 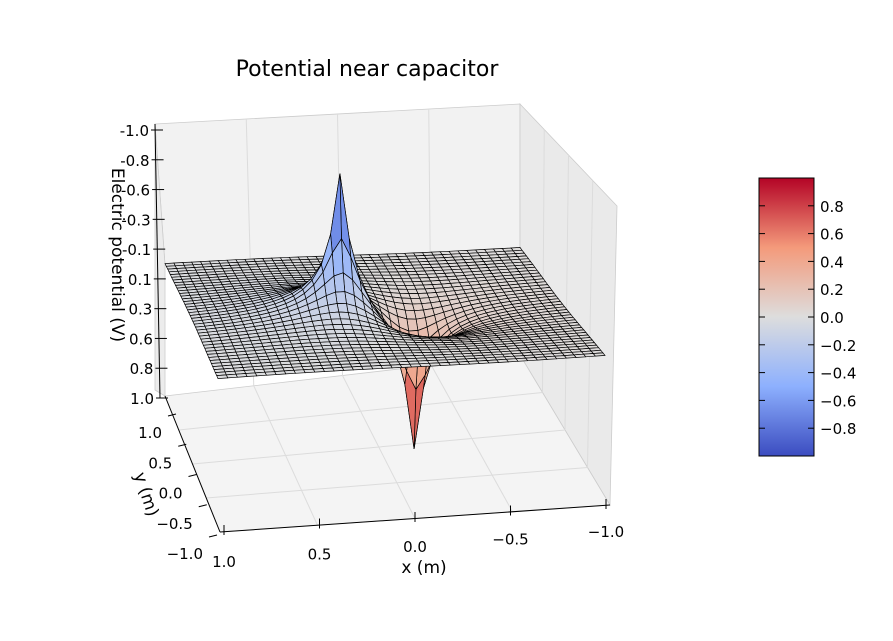 What do you see at coordinates (160, 463) in the screenshot?
I see `y-tick-label: 0.5` at bounding box center [160, 463].